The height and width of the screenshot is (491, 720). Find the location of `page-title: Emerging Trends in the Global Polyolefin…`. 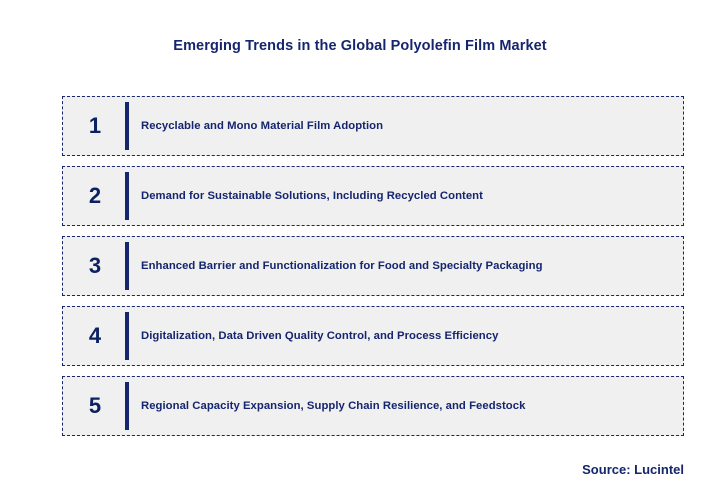

page-title: Emerging Trends in the Global Polyolefin… is located at coordinates (360, 46).